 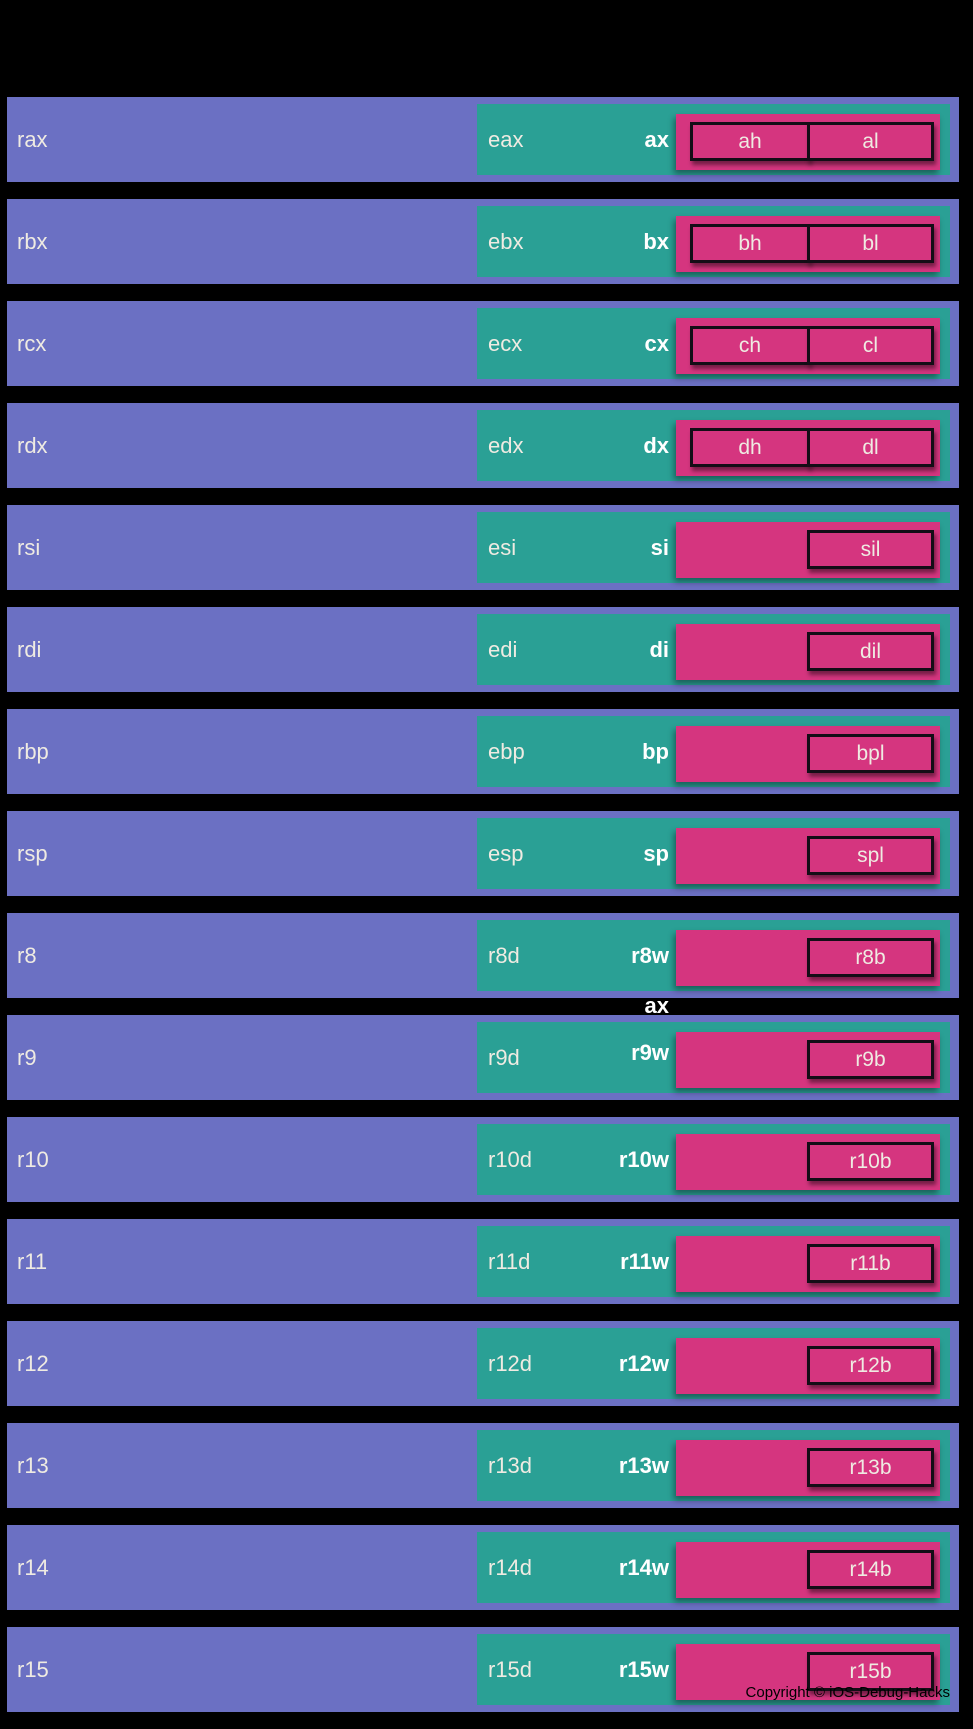 I want to click on register-16-box: r10b, so click(x=808, y=1162).